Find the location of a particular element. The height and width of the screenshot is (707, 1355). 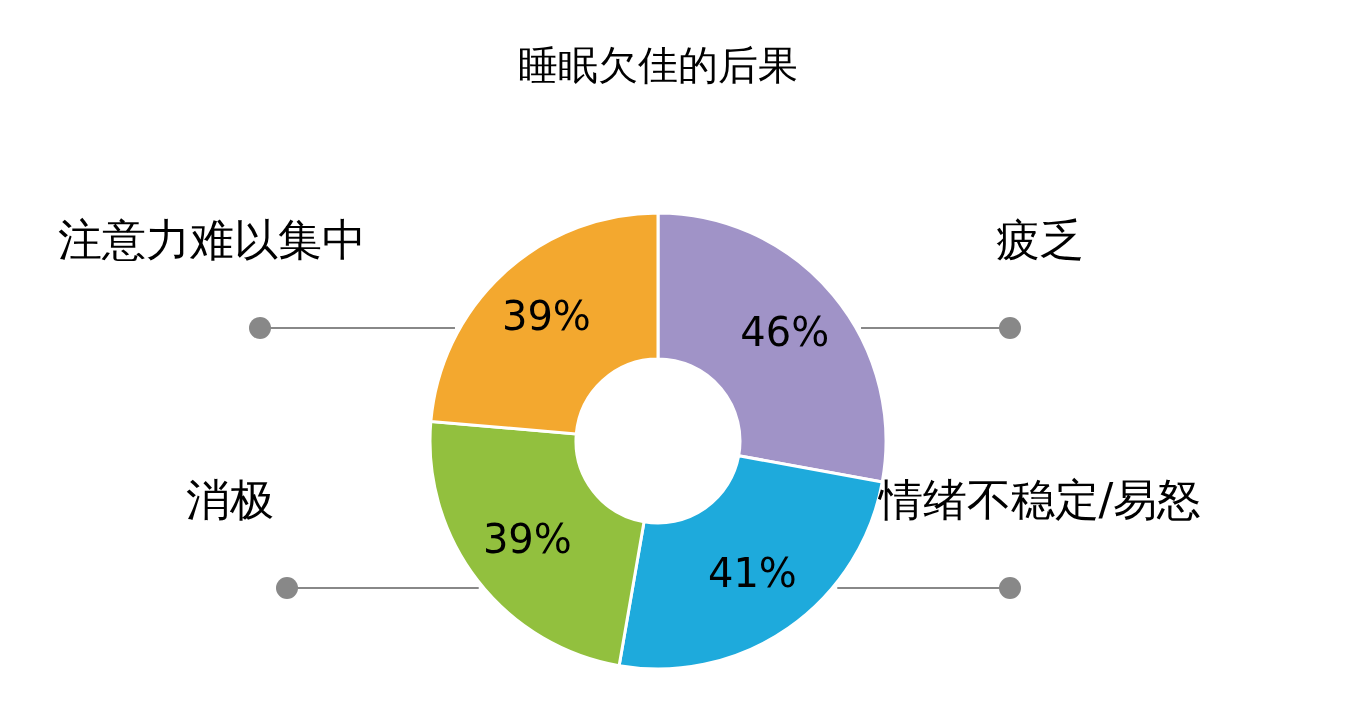

title: 睡眠欠佳的后果 is located at coordinates (658, 65).